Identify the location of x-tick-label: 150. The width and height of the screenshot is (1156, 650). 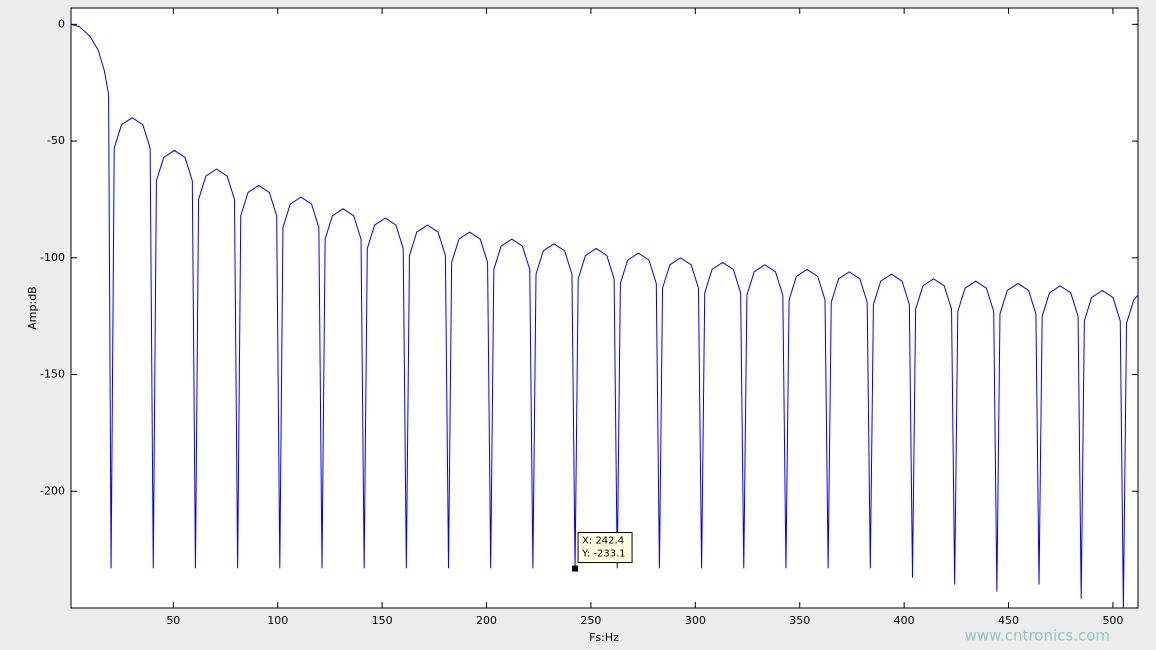
(382, 620).